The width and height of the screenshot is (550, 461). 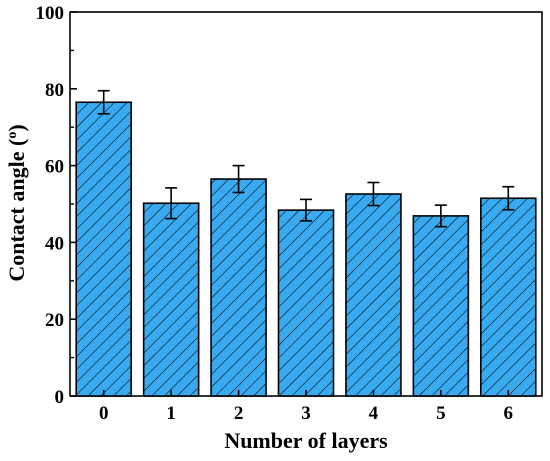 What do you see at coordinates (54, 320) in the screenshot?
I see `y-tick-label: 20` at bounding box center [54, 320].